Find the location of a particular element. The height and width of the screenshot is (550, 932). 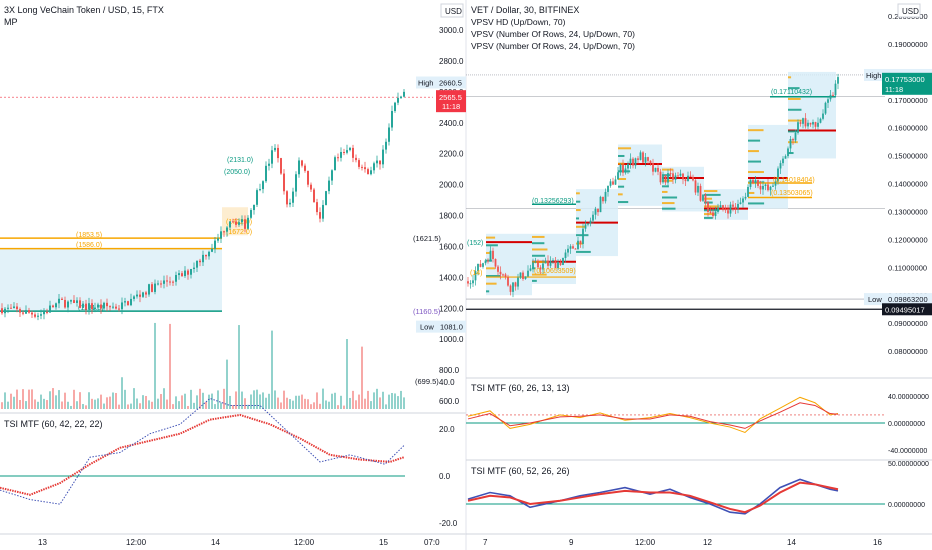

right-tsi1-tick: 40.00000000 is located at coordinates (908, 397).